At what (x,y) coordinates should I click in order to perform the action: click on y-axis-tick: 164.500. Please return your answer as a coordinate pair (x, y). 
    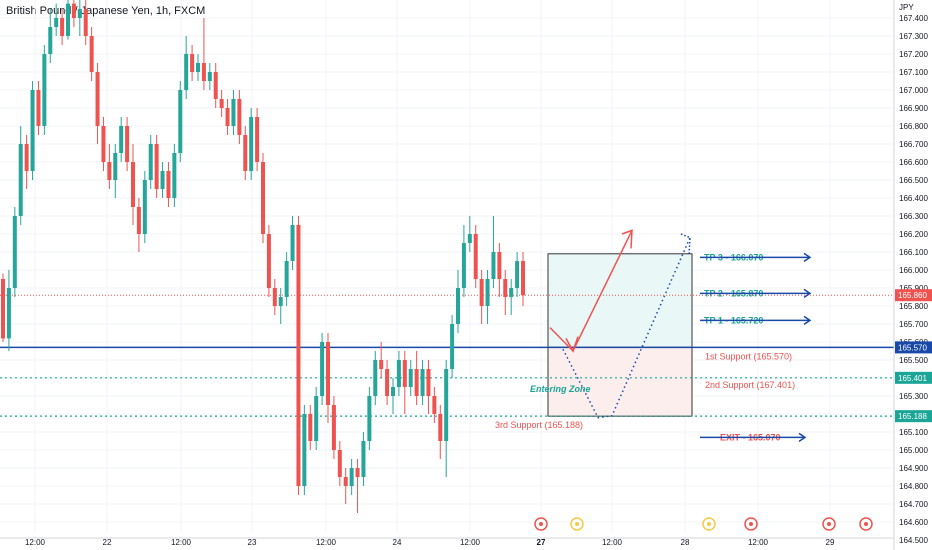
    Looking at the image, I should click on (913, 540).